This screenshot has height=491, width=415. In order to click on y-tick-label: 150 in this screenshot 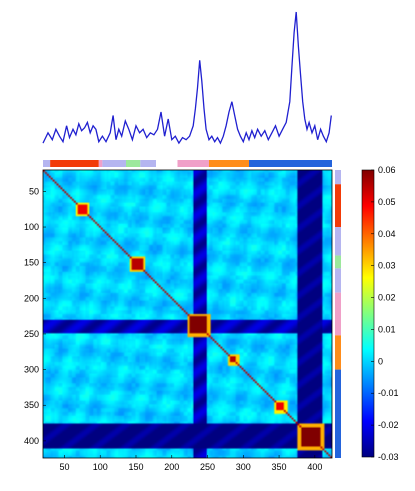, I will do `click(31, 263)`.